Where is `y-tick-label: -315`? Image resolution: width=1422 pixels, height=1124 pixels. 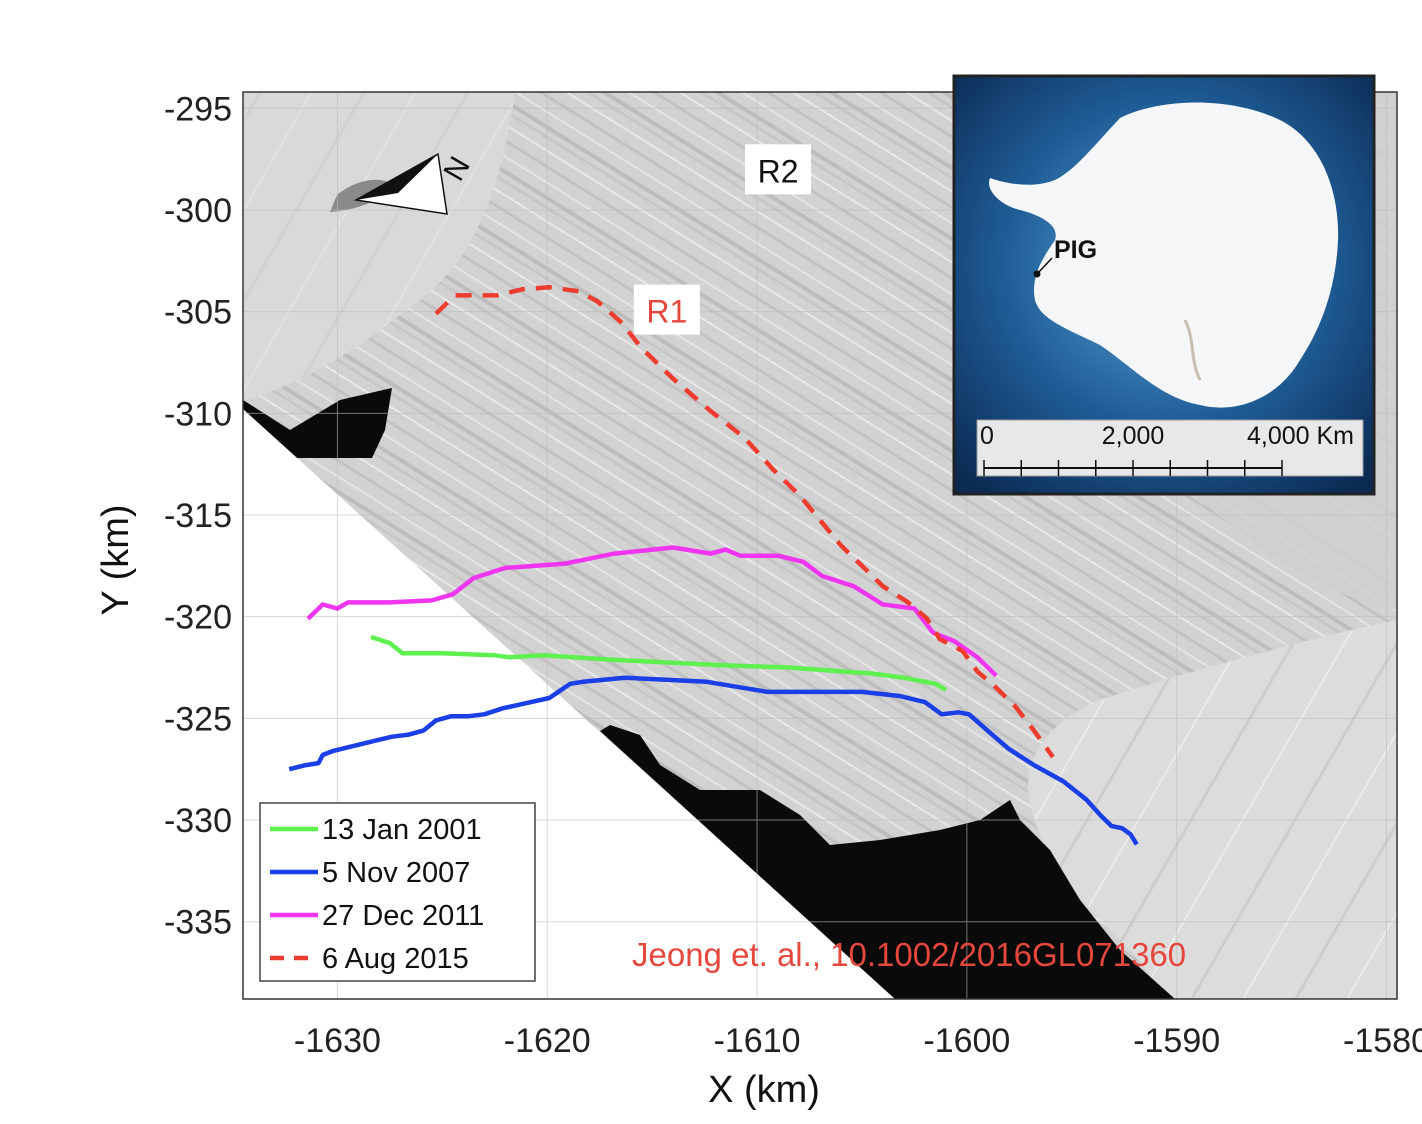 y-tick-label: -315 is located at coordinates (198, 516).